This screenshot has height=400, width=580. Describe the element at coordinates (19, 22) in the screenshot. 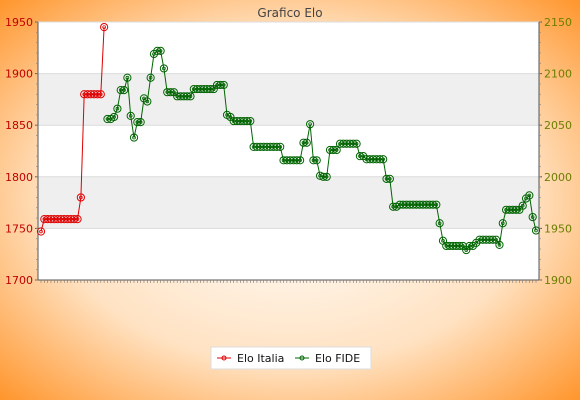

I see `y-left-tick-label: 1950` at that location.